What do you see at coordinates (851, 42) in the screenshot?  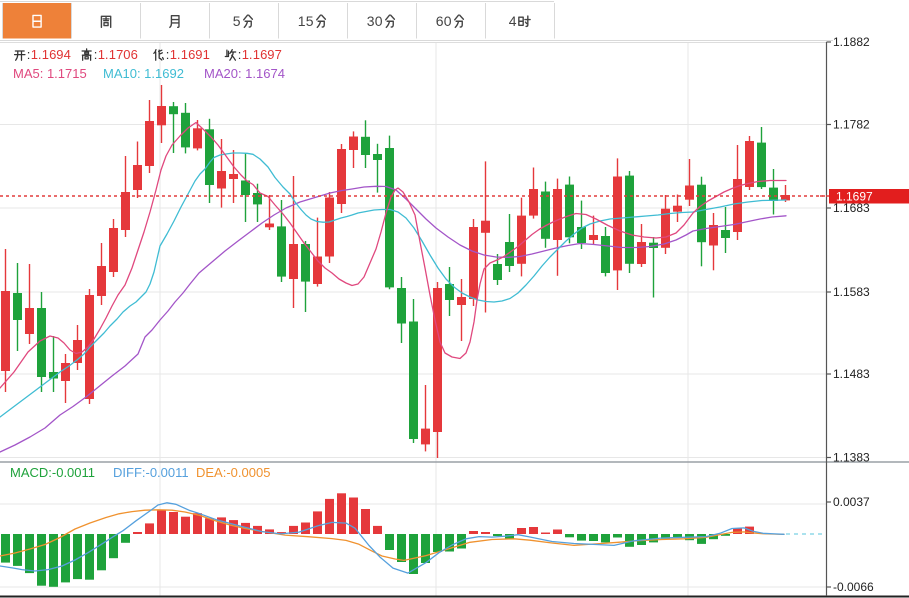 I see `svg-text: 1.1882` at bounding box center [851, 42].